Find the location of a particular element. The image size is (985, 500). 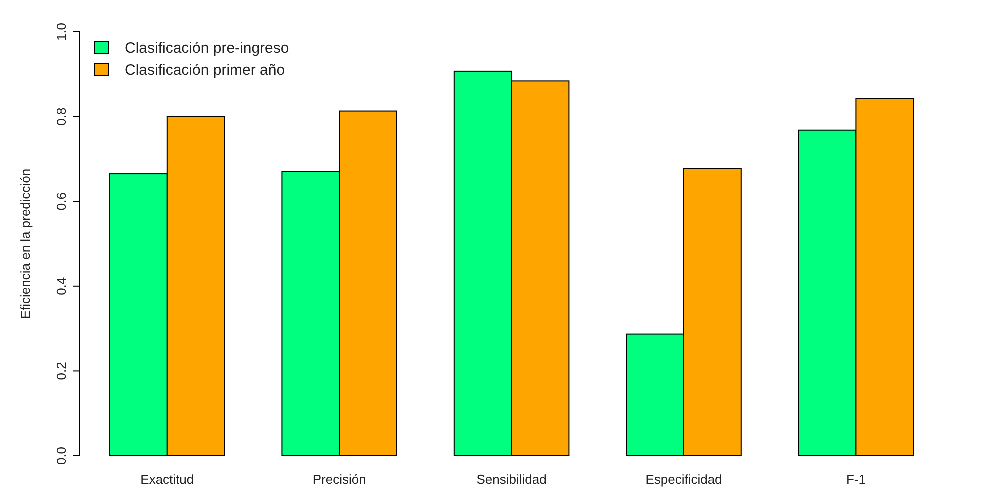

legend-label: Clasificación pre-ingreso is located at coordinates (207, 48).